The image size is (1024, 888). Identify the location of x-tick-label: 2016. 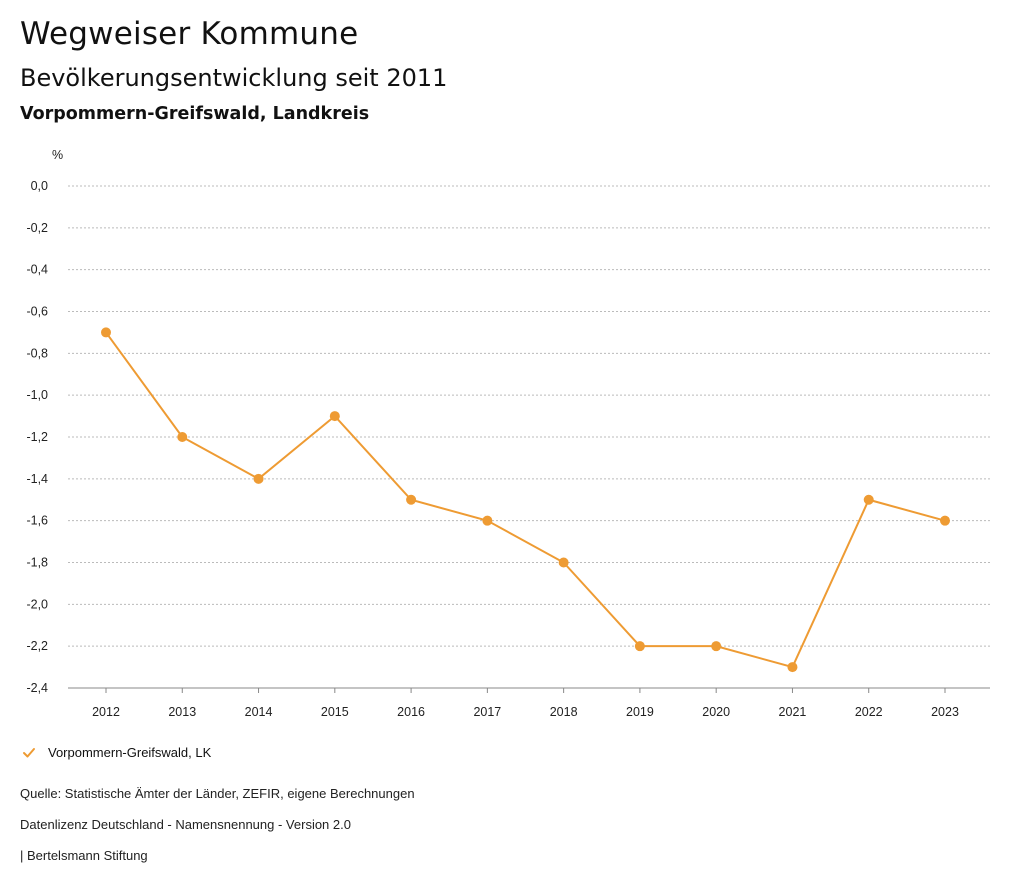
(411, 712).